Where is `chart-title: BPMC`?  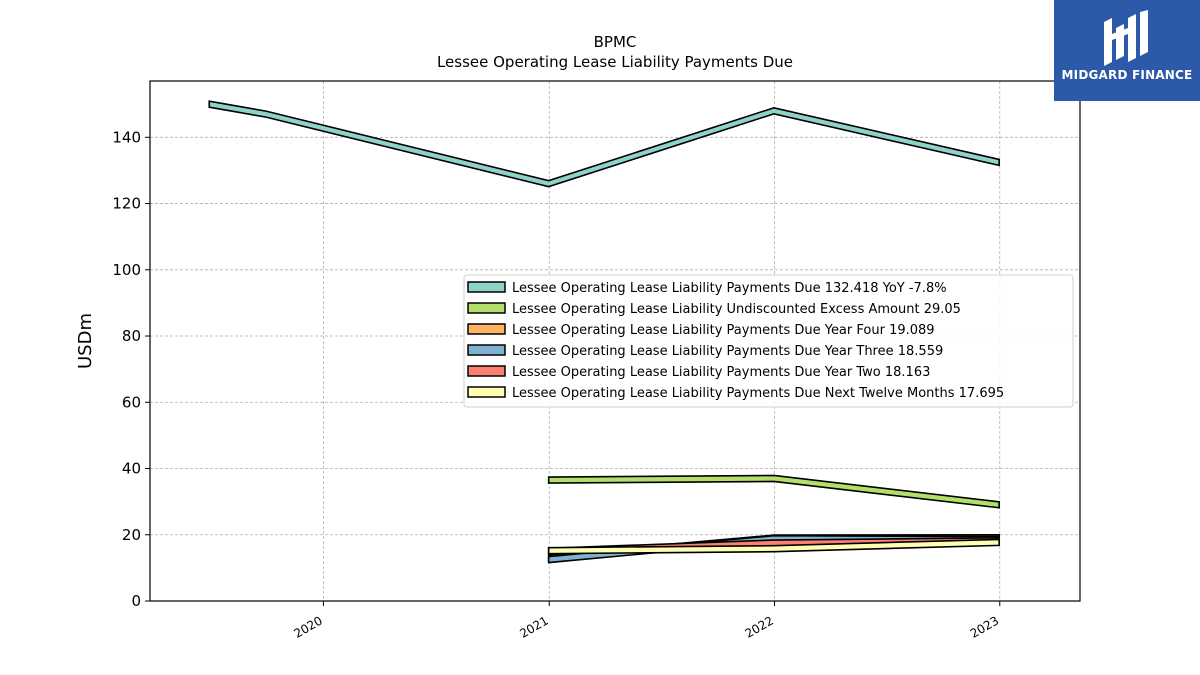
chart-title: BPMC is located at coordinates (615, 42).